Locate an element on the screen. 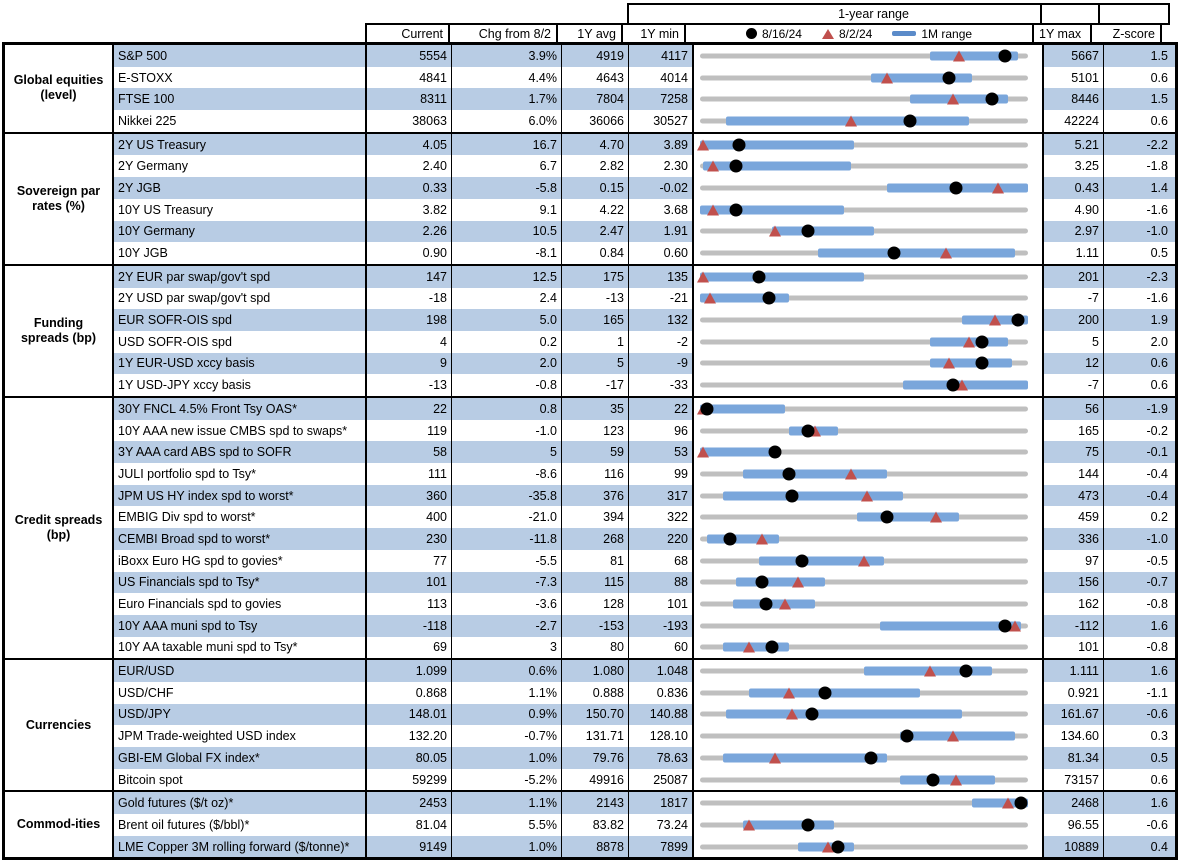  cell-z-score: 1.5 is located at coordinates (1139, 99).